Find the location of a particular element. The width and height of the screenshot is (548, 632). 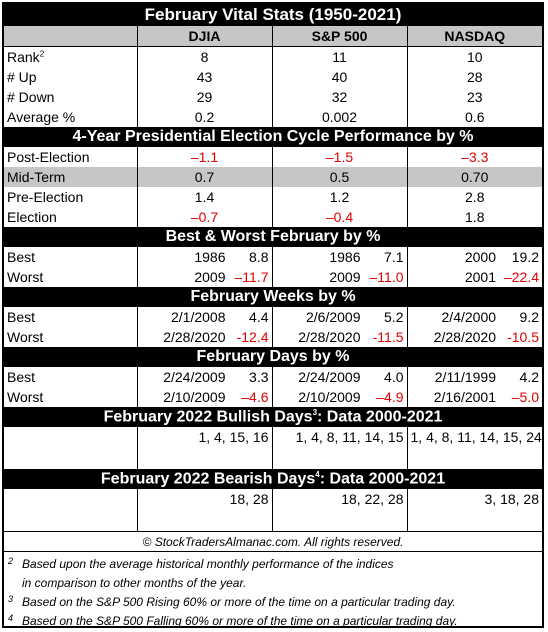

percent-value: –11.7 is located at coordinates (251, 277).